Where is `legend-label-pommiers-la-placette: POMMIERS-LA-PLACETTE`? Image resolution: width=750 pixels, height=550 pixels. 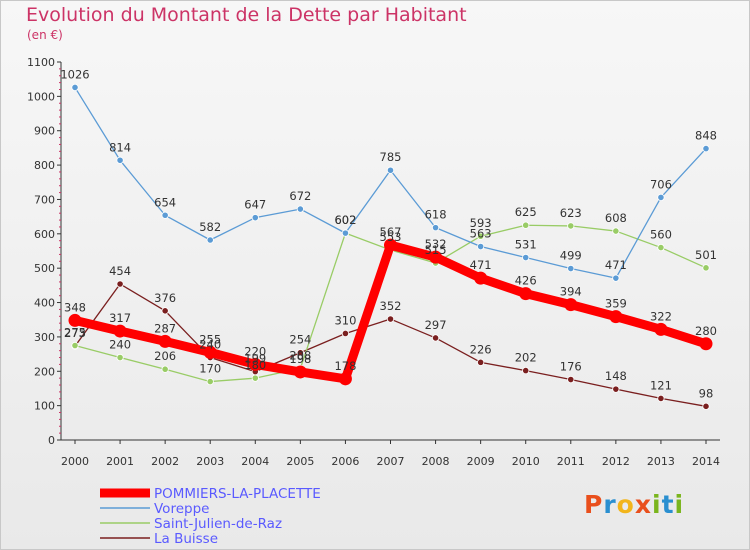
legend-label-pommiers-la-placette: POMMIERS-LA-PLACETTE is located at coordinates (237, 494).